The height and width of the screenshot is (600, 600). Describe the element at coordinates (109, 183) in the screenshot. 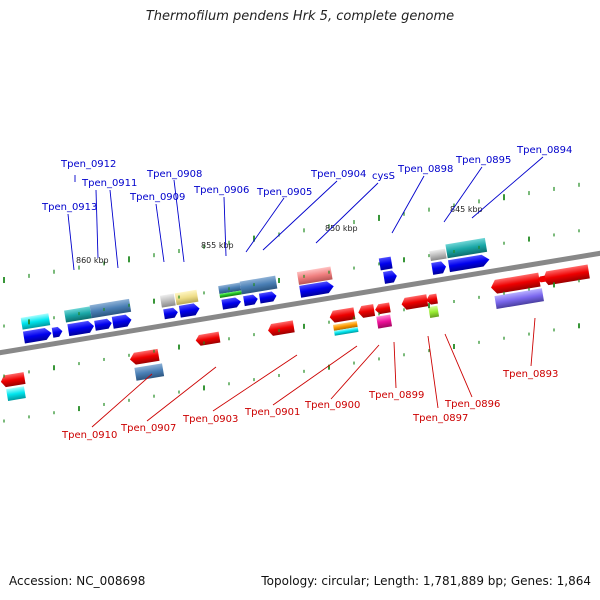

I see `label-tpen-0911: Tpen_0911` at that location.